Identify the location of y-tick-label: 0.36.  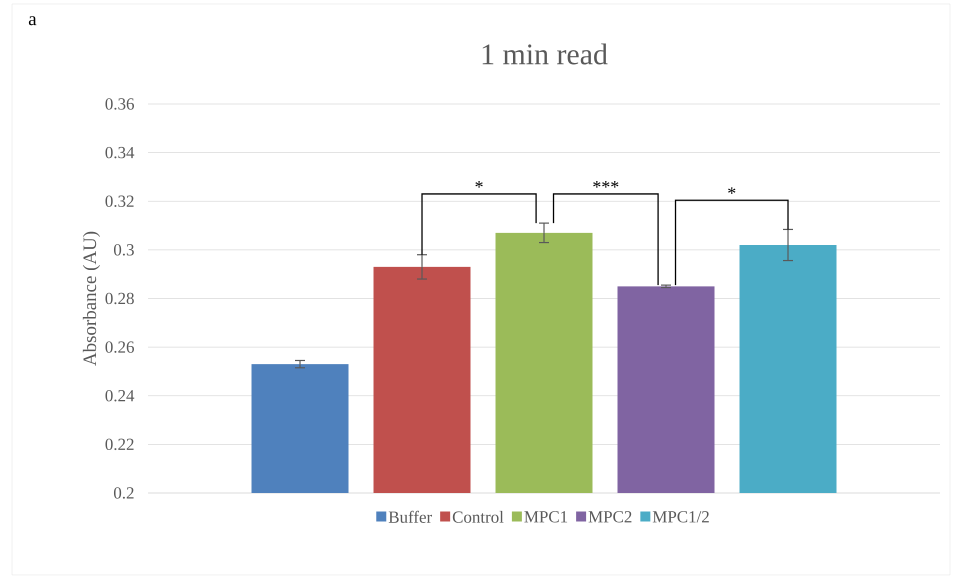
(119, 104).